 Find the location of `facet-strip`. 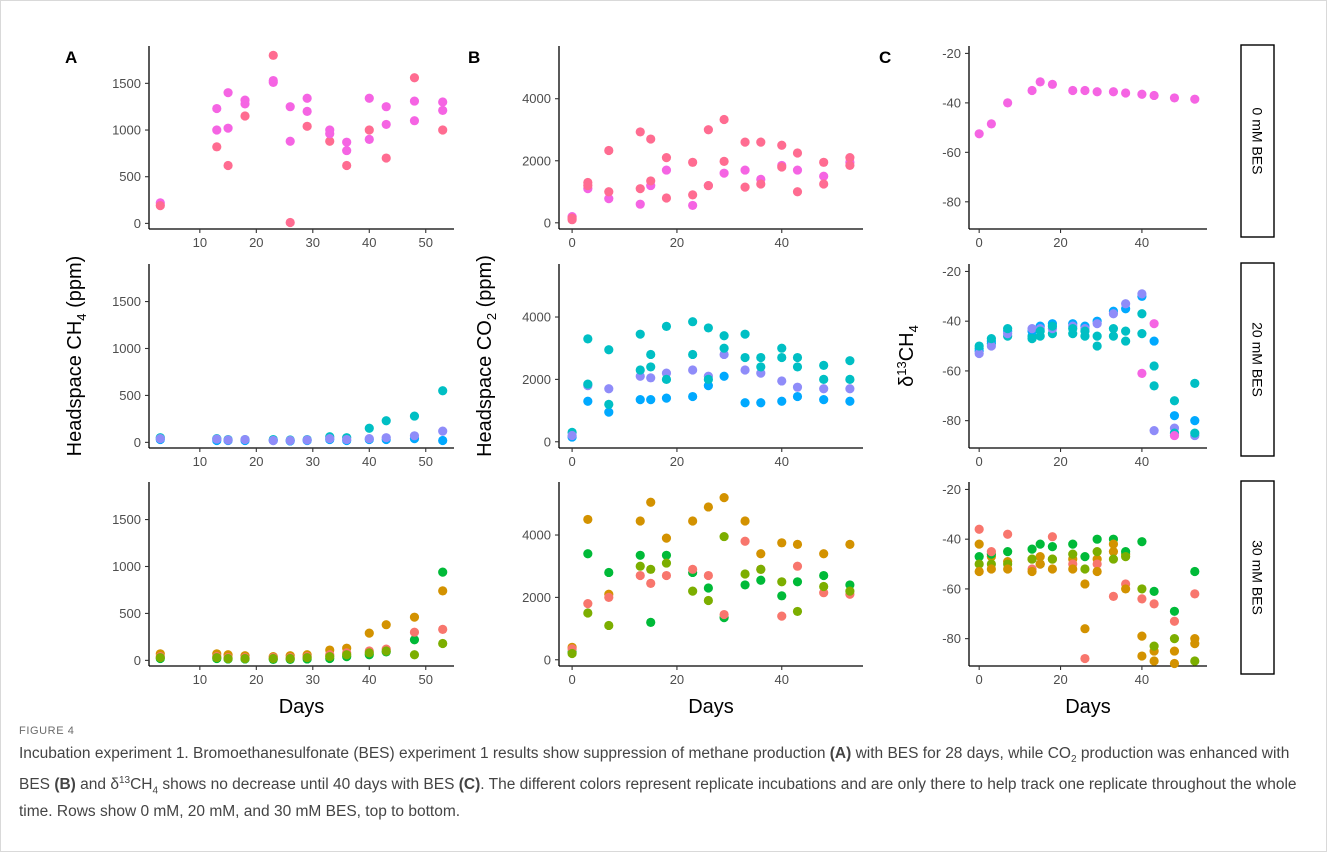

facet-strip is located at coordinates (1257, 359).